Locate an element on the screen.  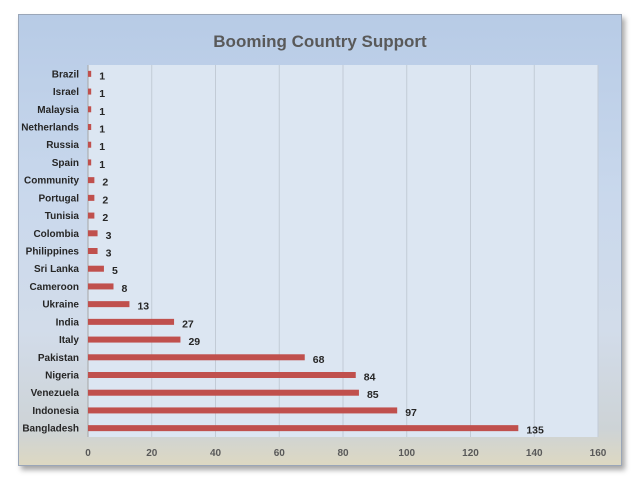
category-label: Israel is located at coordinates (66, 92).